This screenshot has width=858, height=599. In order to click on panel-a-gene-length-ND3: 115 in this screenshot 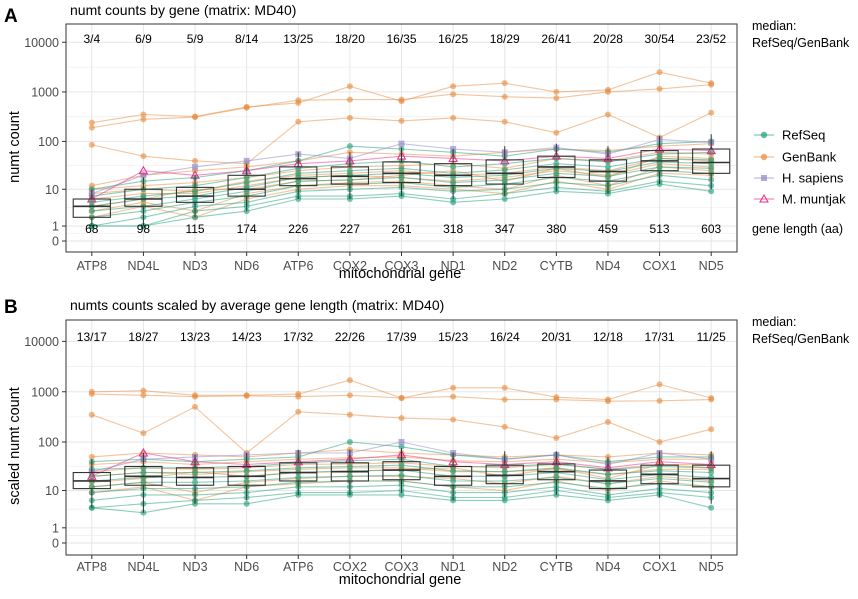, I will do `click(194, 229)`.